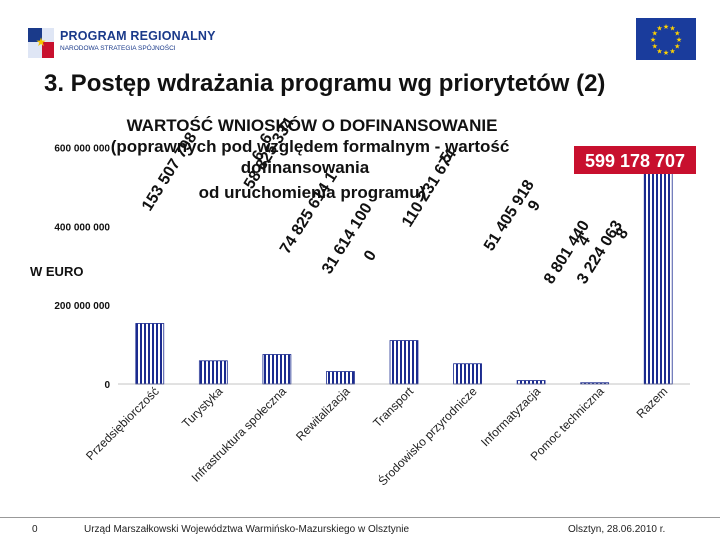 The width and height of the screenshot is (720, 540). I want to click on y-tick-label: 600 000 000, so click(82, 148).